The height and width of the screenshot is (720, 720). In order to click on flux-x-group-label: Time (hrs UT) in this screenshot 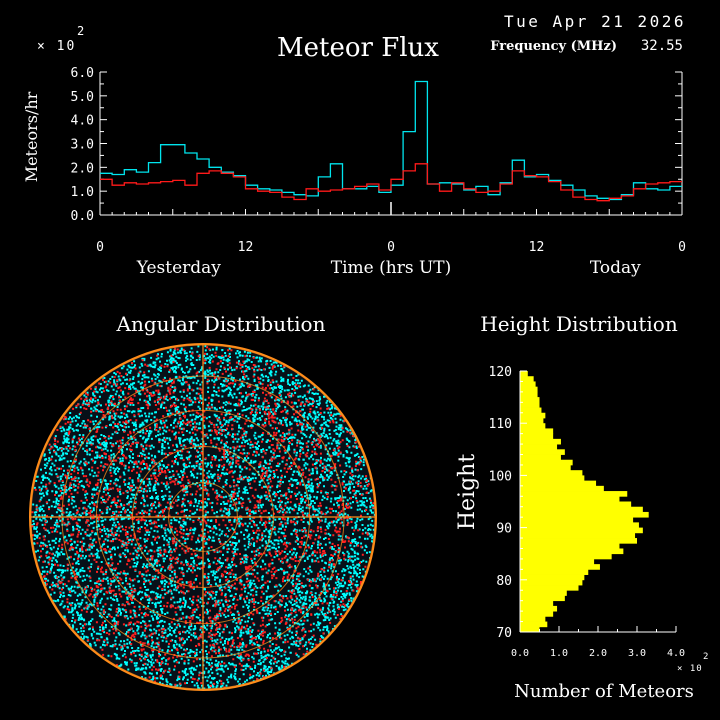, I will do `click(391, 268)`.